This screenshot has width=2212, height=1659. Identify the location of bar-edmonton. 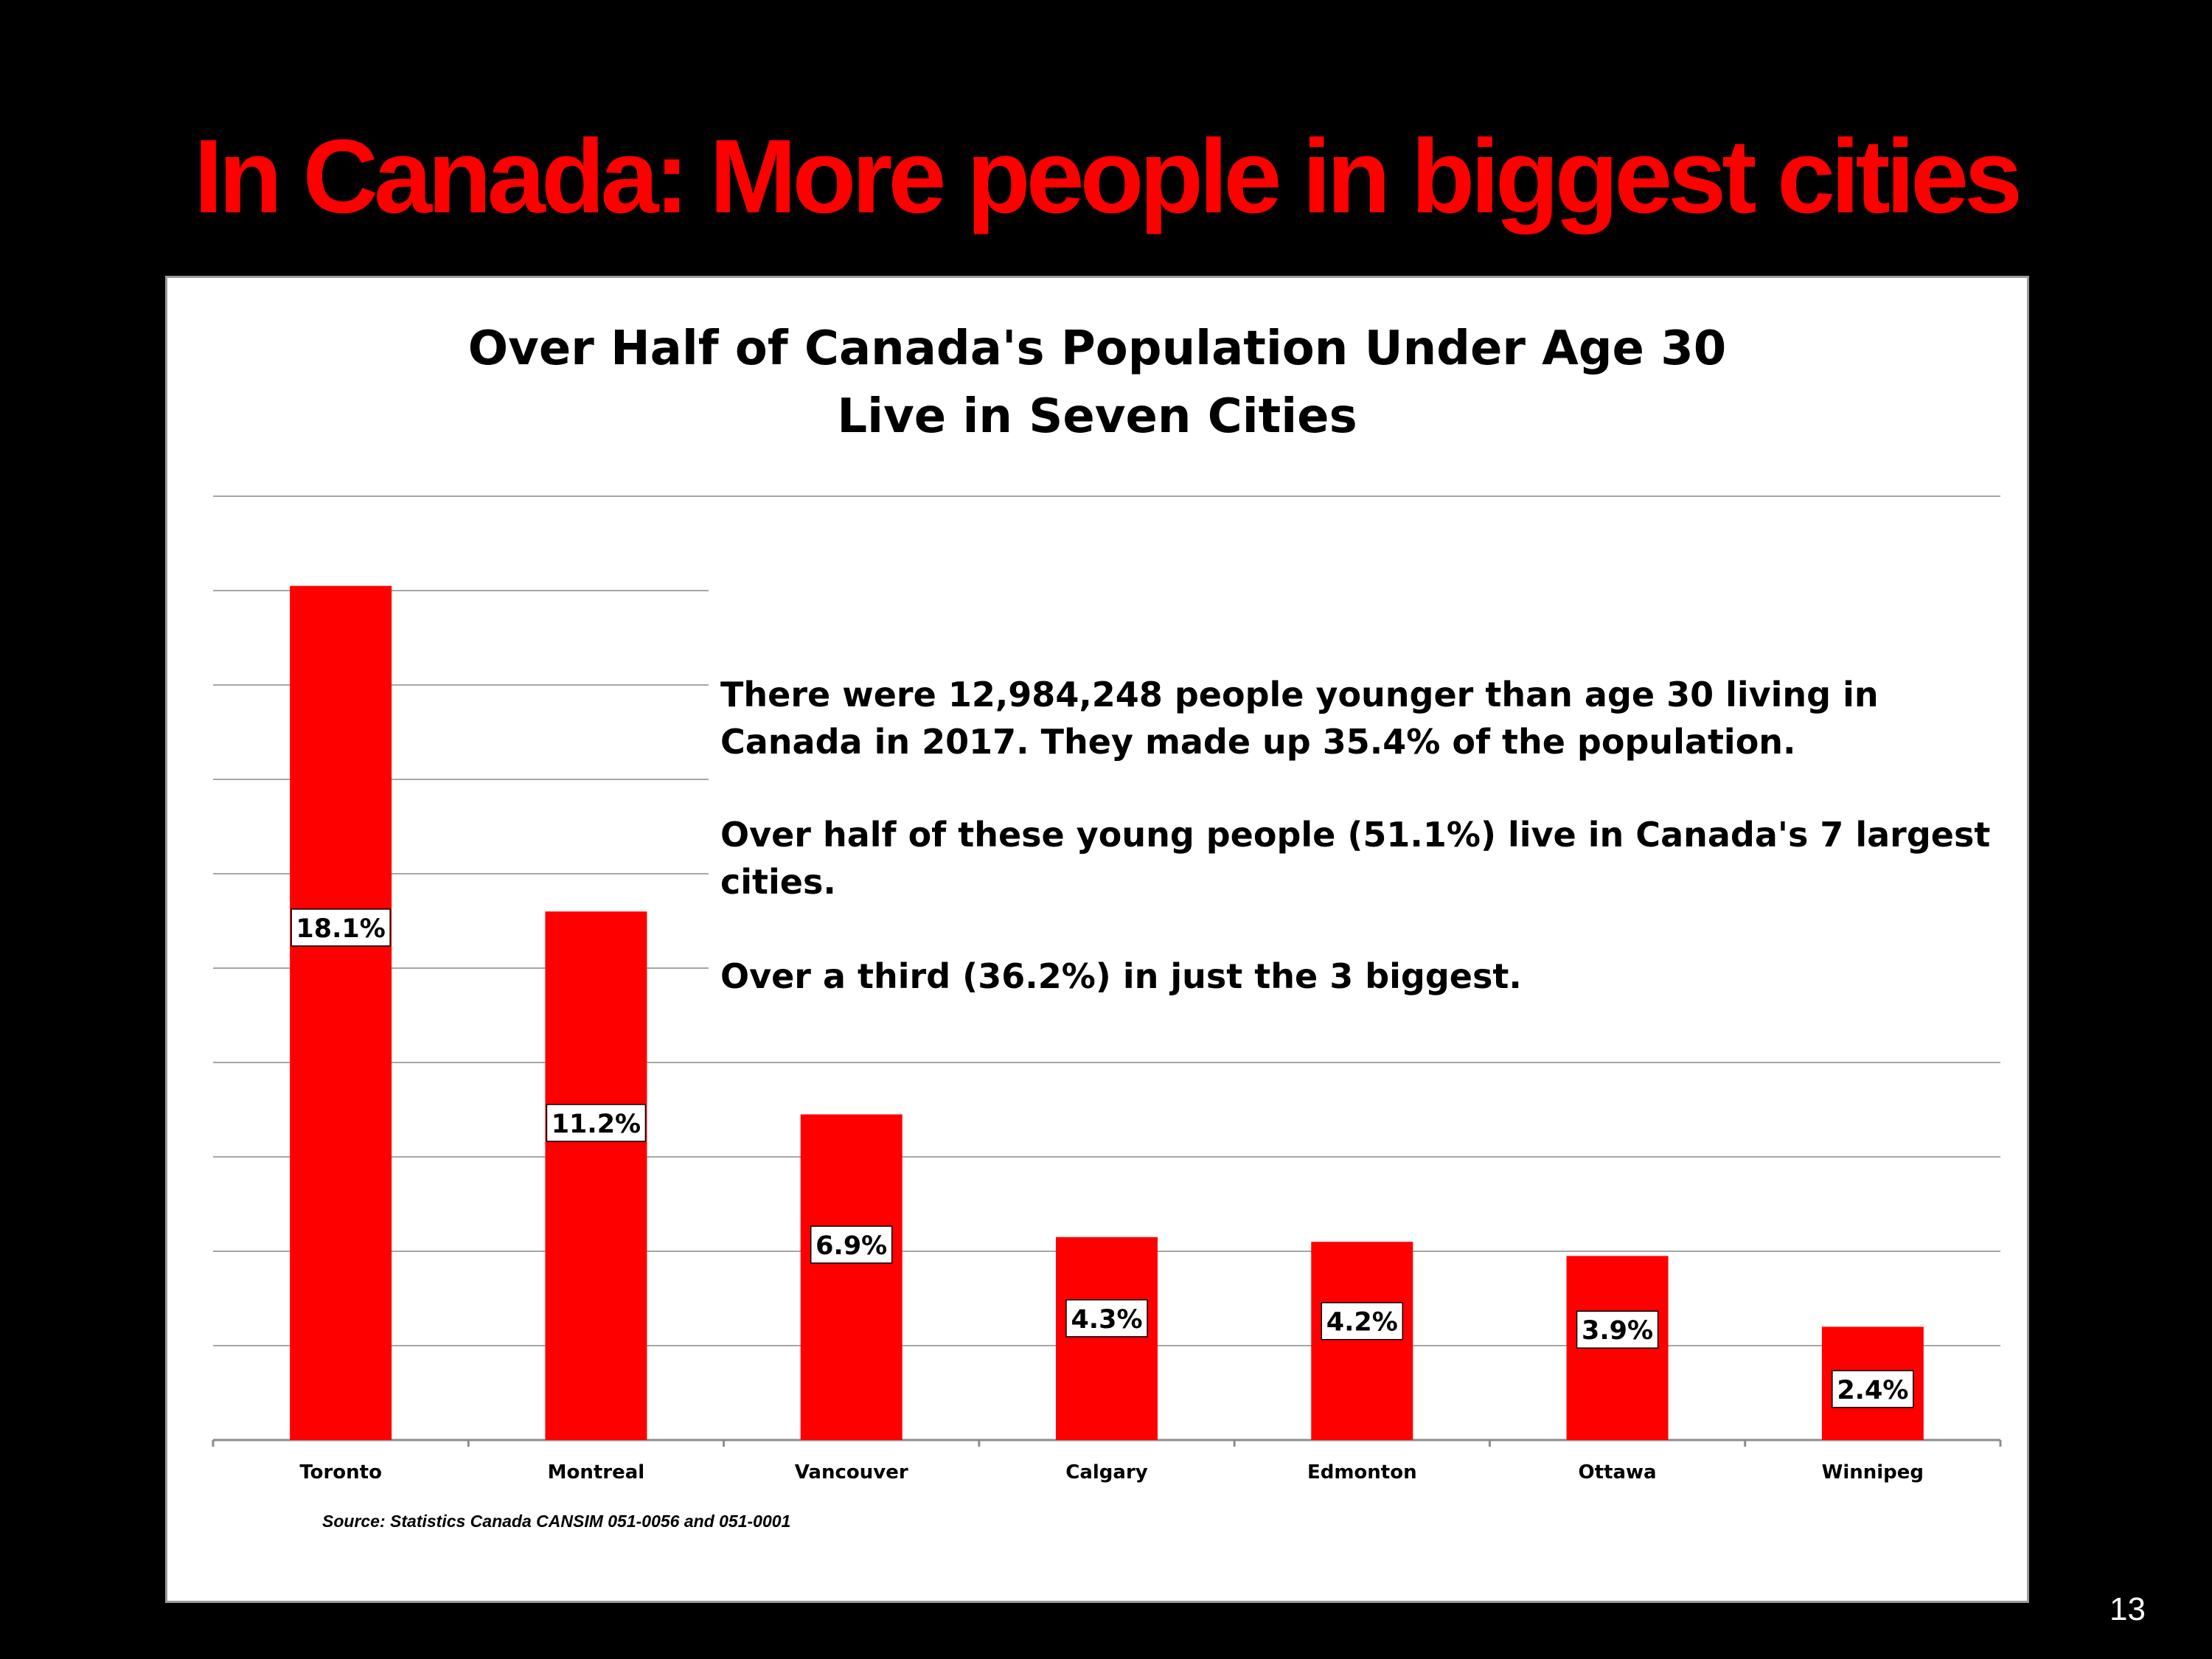
(1362, 1341).